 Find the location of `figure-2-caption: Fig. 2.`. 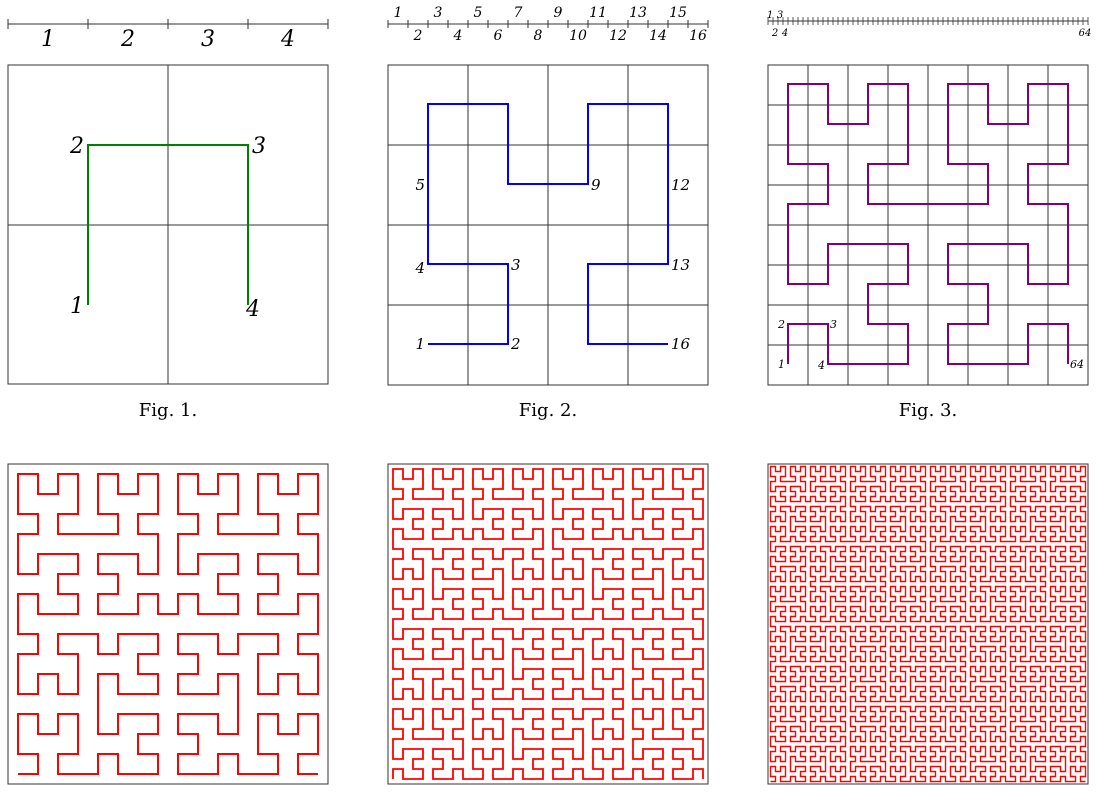

figure-2-caption: Fig. 2. is located at coordinates (548, 410).